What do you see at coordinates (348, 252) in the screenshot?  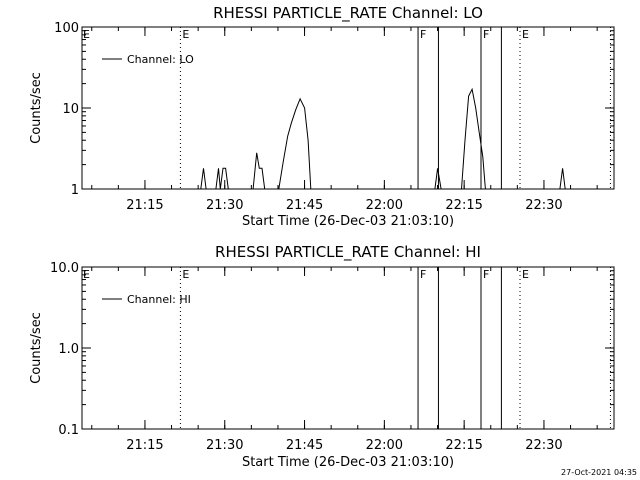 I see `chart-title: RHESSI PARTICLE_RATE Channel: HI` at bounding box center [348, 252].